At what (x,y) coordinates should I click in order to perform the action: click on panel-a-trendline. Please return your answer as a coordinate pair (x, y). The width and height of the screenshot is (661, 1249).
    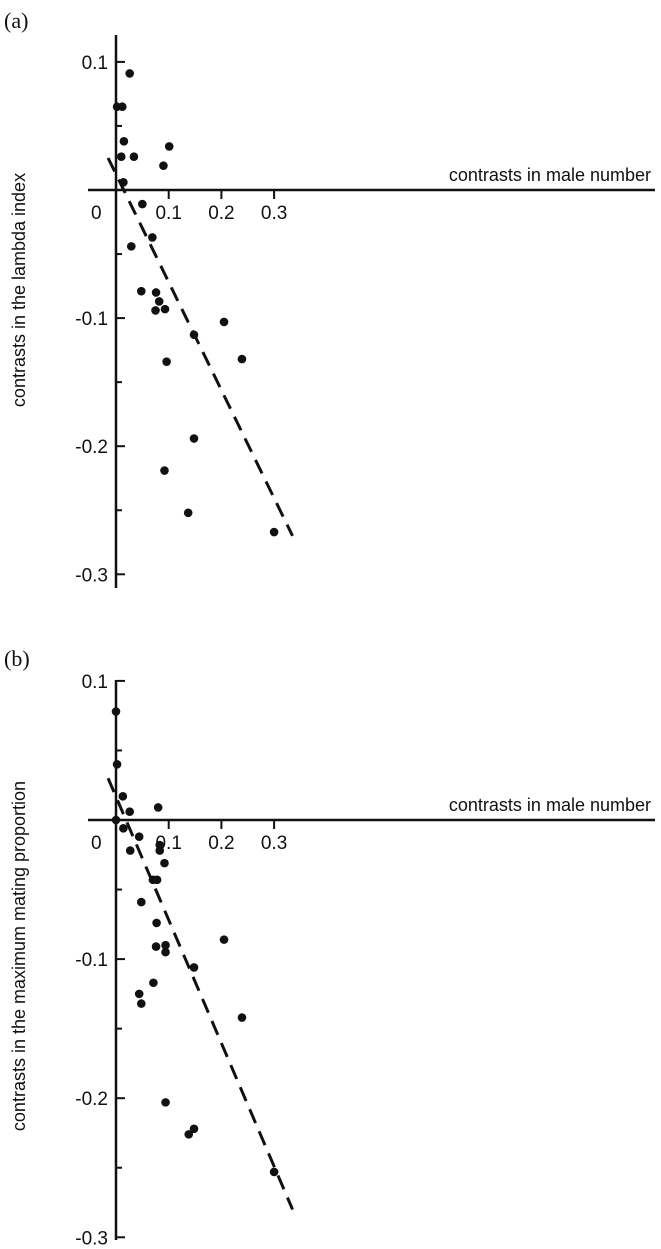
    Looking at the image, I should click on (200, 347).